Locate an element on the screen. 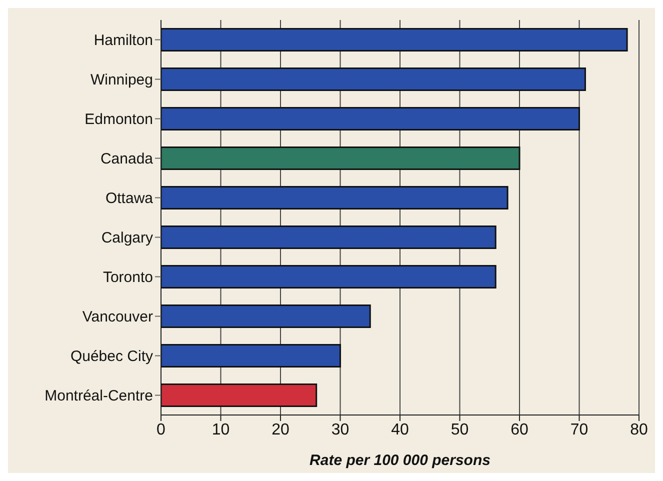  y-tick-label: Hamilton is located at coordinates (123, 41).